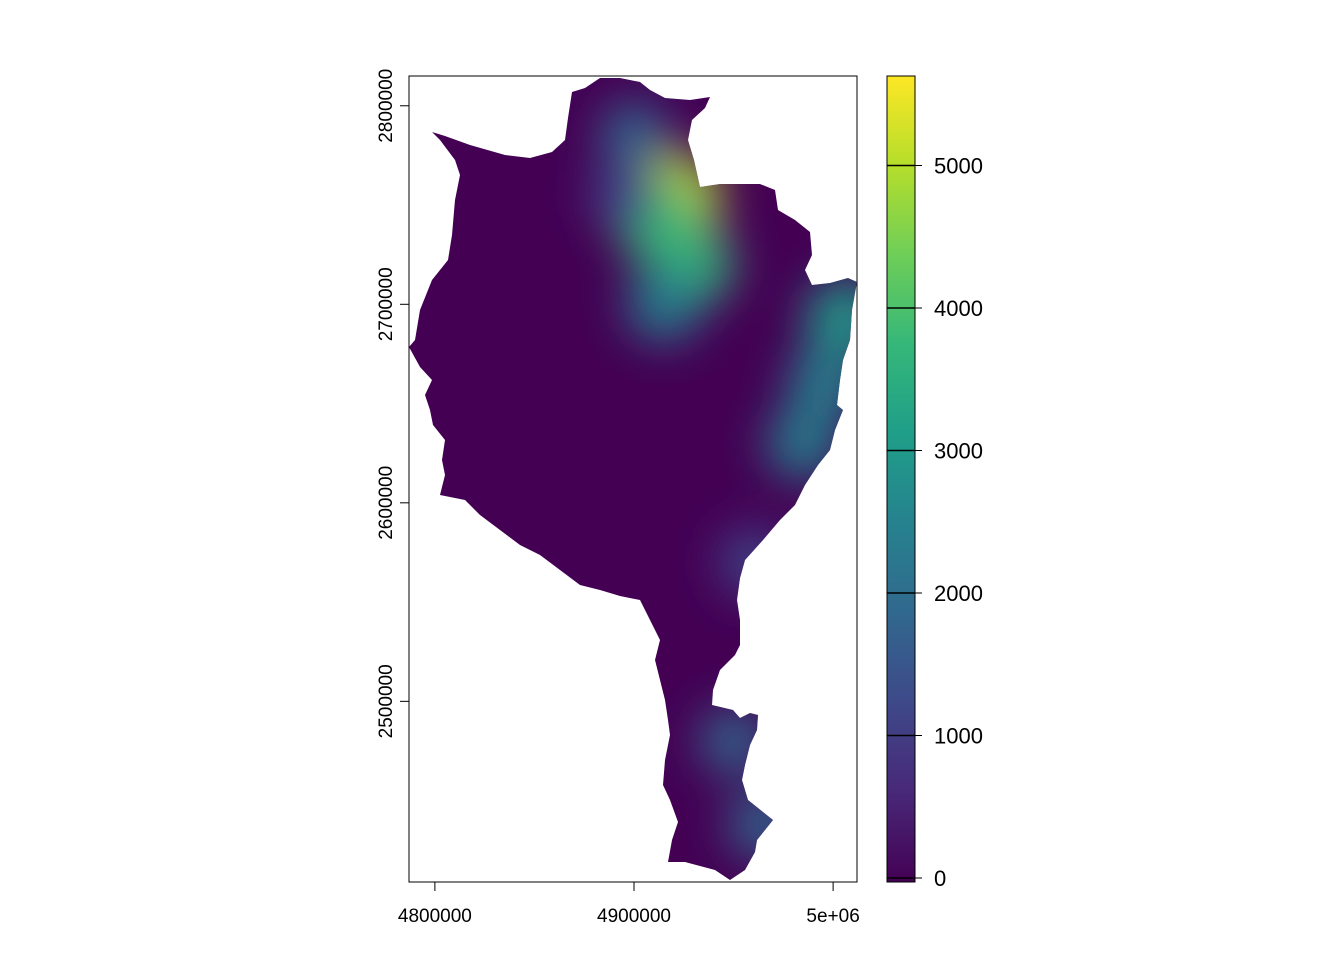 Image resolution: width=1344 pixels, height=960 pixels. I want to click on legend-tick-label: 0, so click(940, 878).